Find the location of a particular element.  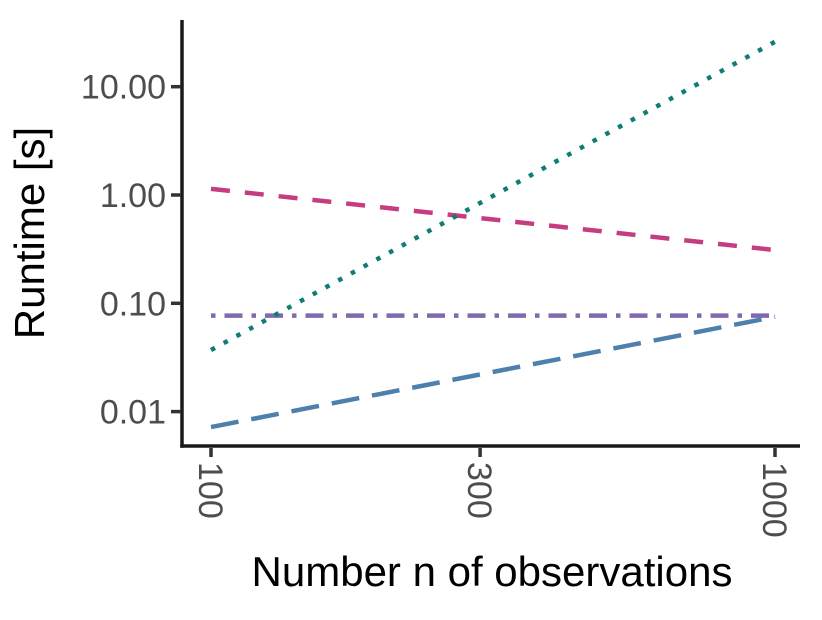

y-tick-label: 1.00 is located at coordinates (133, 196).